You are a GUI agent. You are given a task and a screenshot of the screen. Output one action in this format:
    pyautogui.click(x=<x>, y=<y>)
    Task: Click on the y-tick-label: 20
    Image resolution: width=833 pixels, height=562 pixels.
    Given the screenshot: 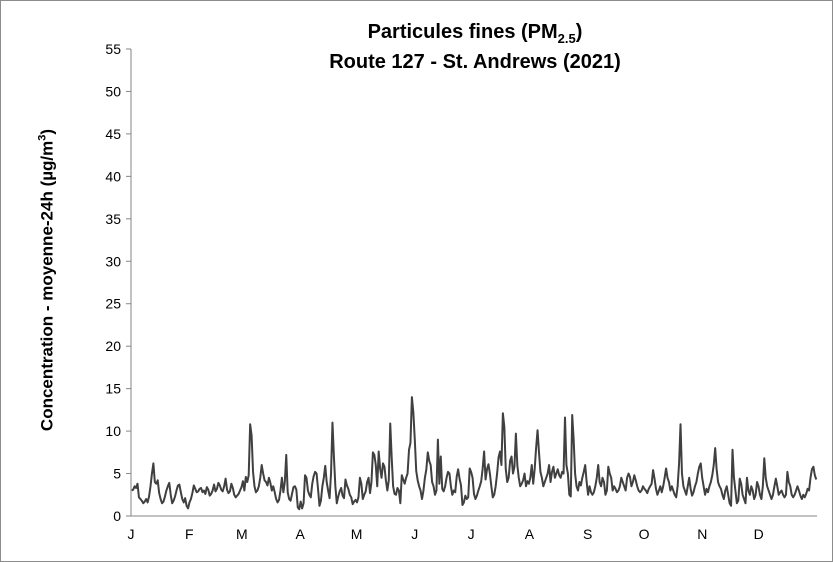 What is the action you would take?
    pyautogui.click(x=113, y=346)
    